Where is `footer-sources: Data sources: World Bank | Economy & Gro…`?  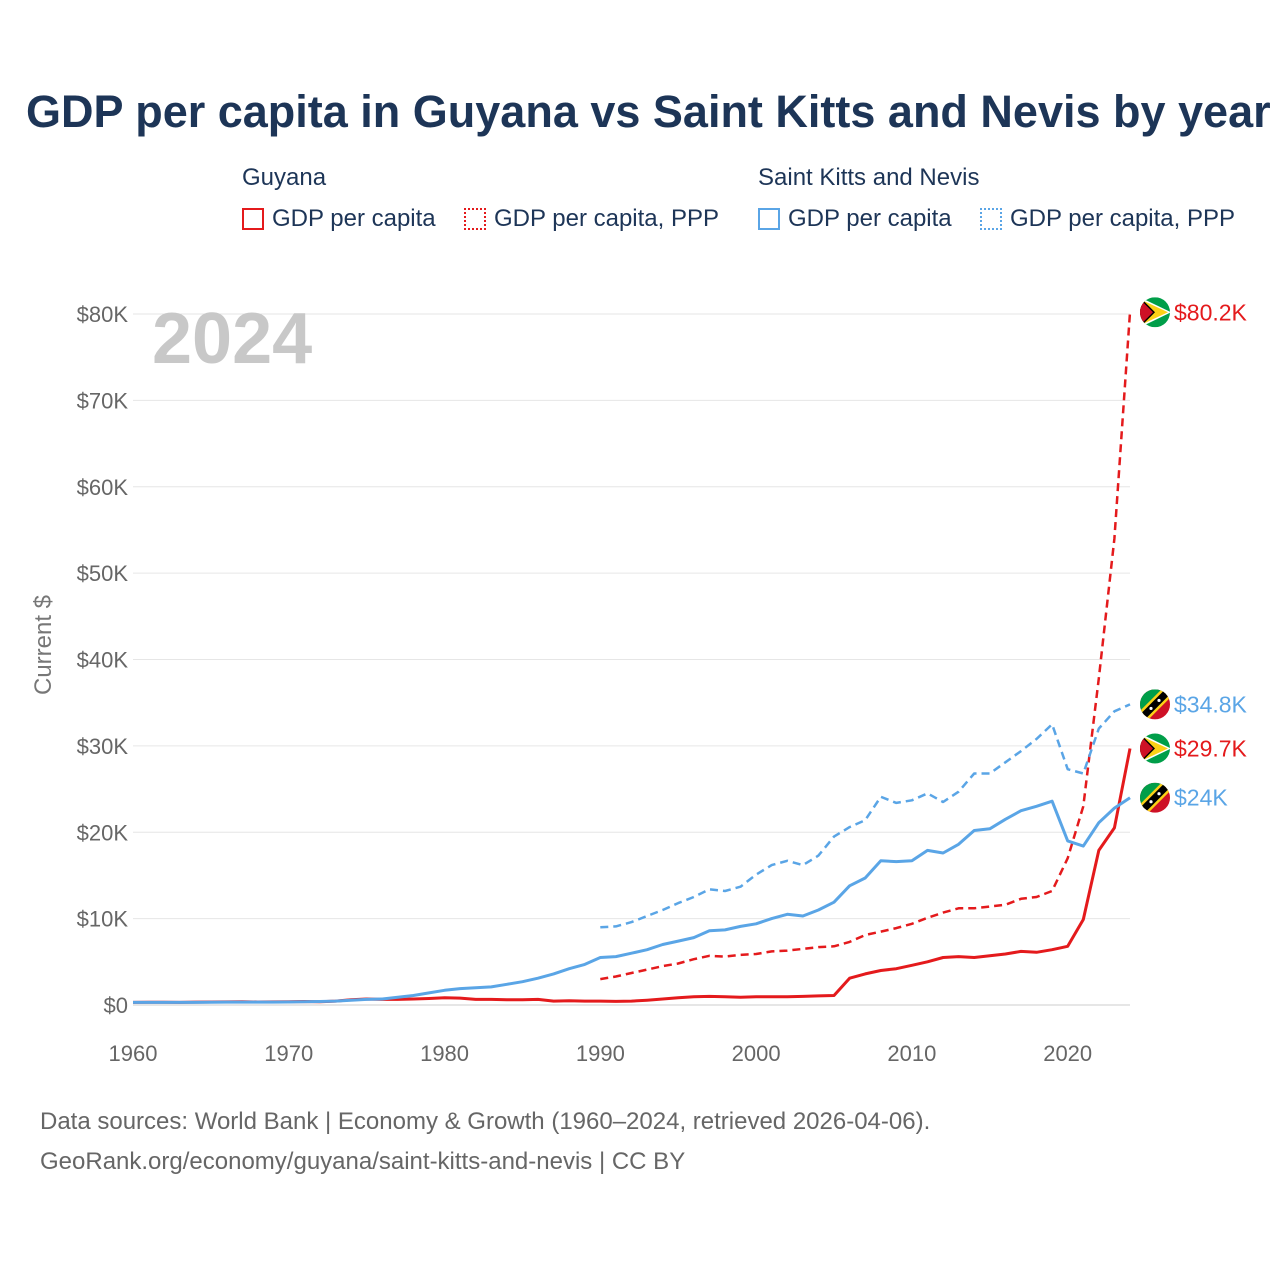 footer-sources: Data sources: World Bank | Economy & Gro… is located at coordinates (485, 1121).